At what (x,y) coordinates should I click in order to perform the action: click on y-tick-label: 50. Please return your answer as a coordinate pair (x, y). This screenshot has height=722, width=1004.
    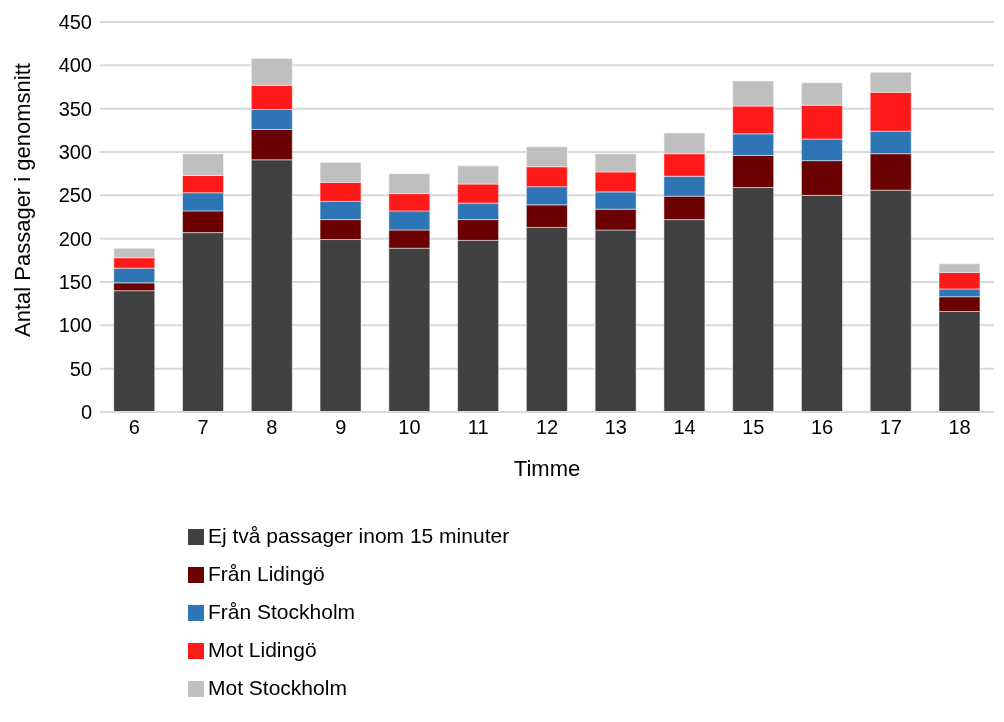
    Looking at the image, I should click on (80, 368).